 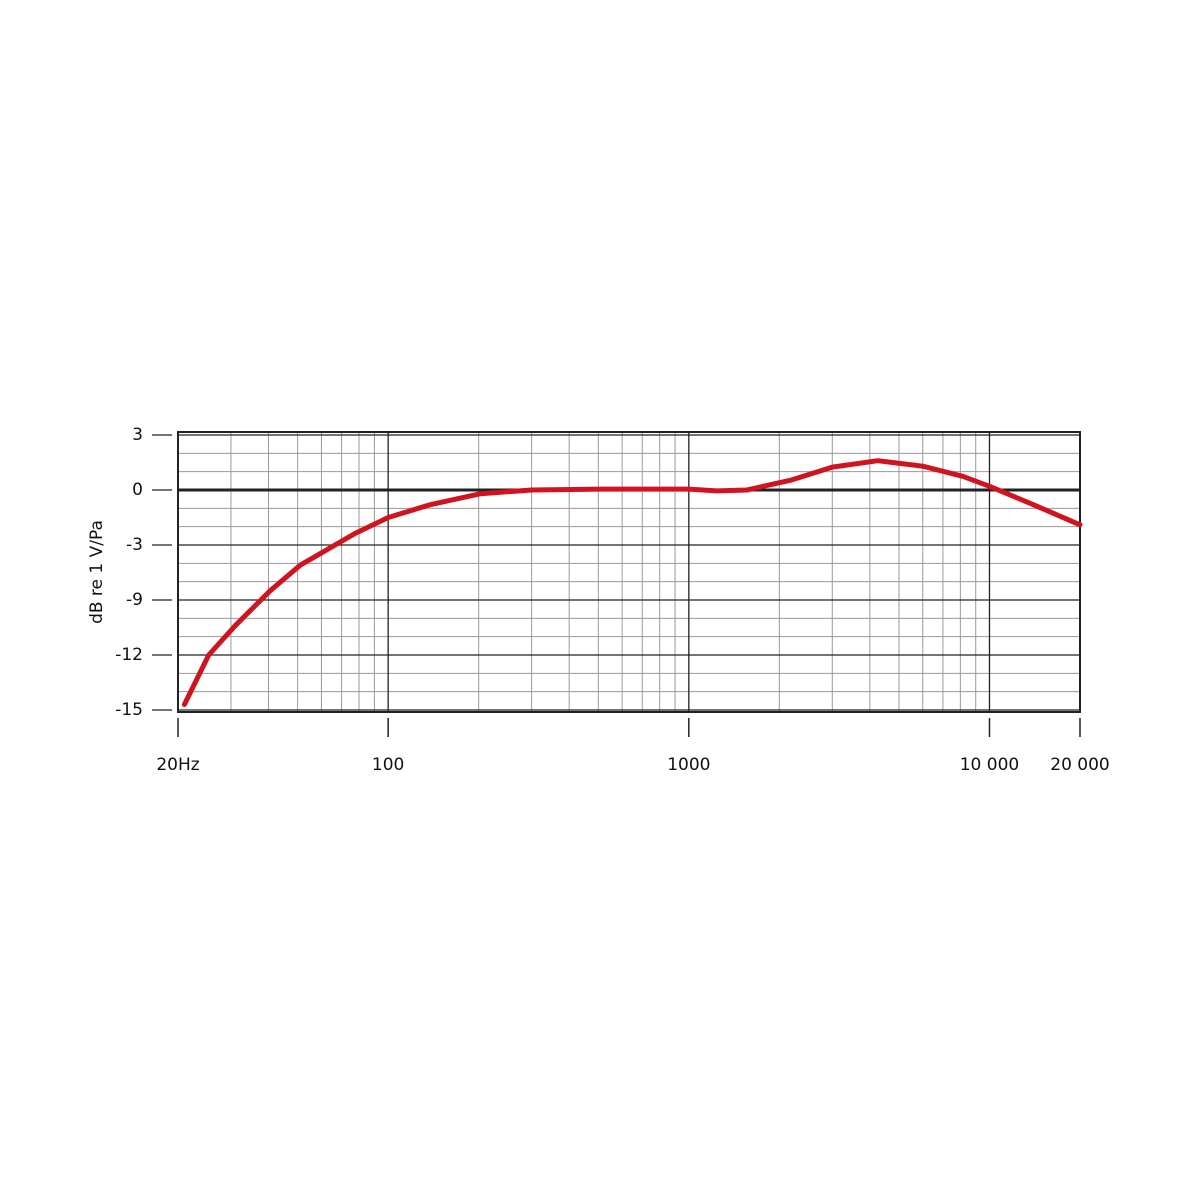 I want to click on y-tick-label: -15, so click(x=129, y=710).